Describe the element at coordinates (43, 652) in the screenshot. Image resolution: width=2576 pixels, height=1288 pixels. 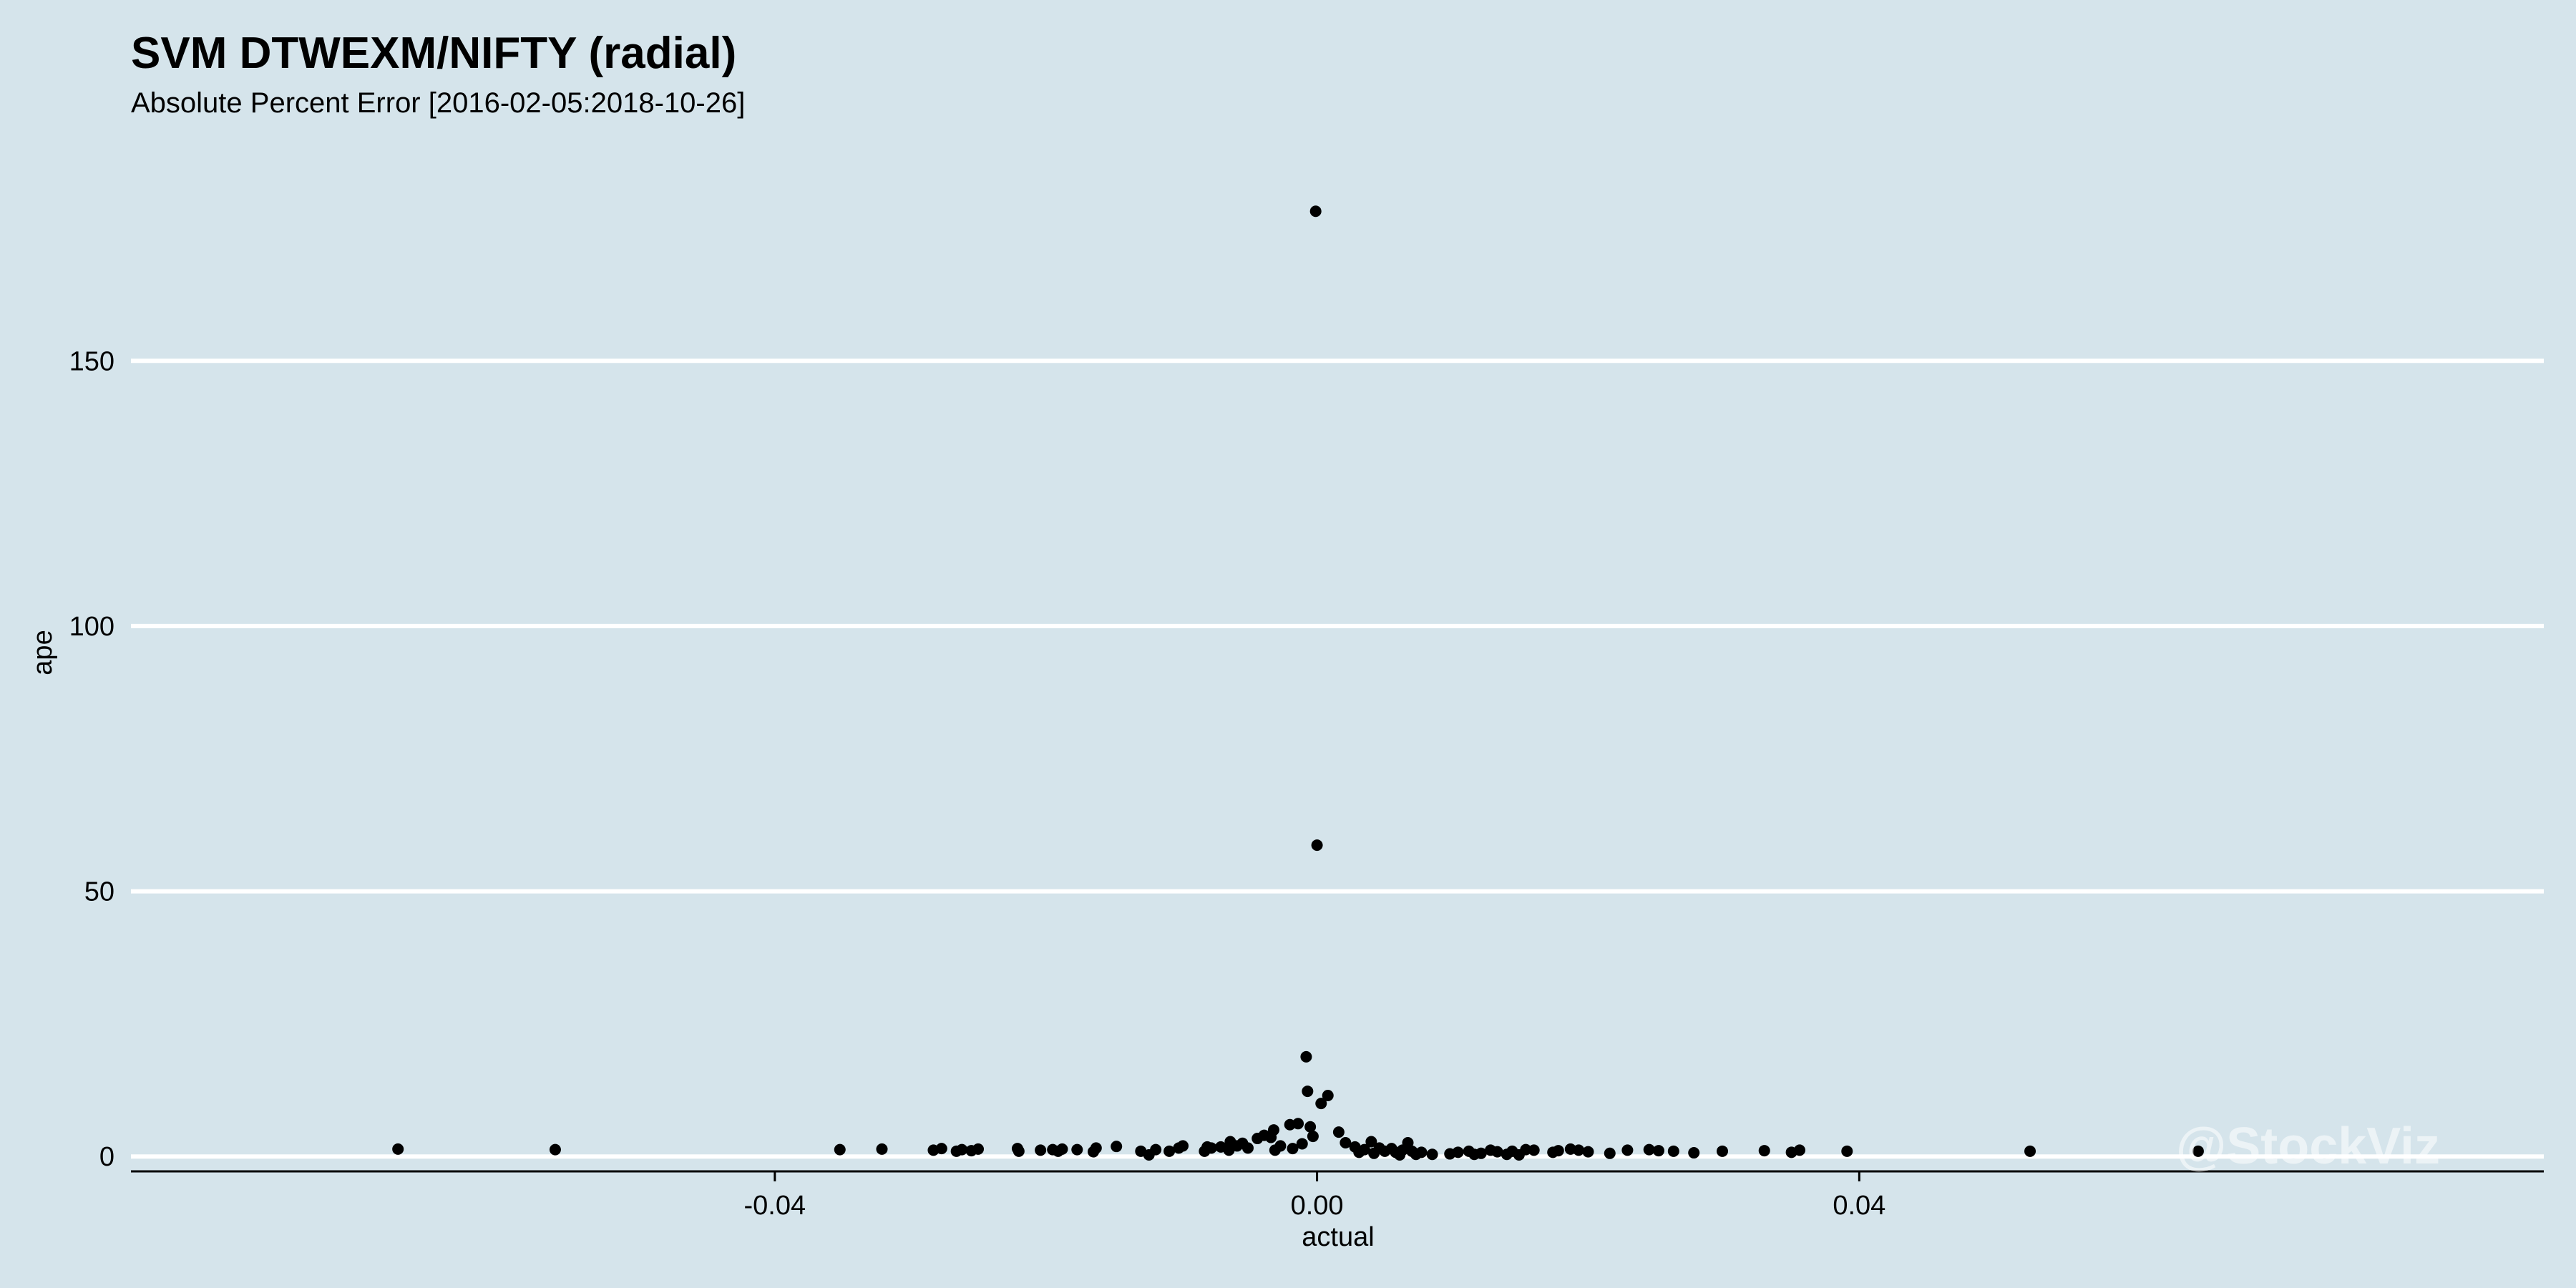
I see `y-axis-label: ape` at that location.